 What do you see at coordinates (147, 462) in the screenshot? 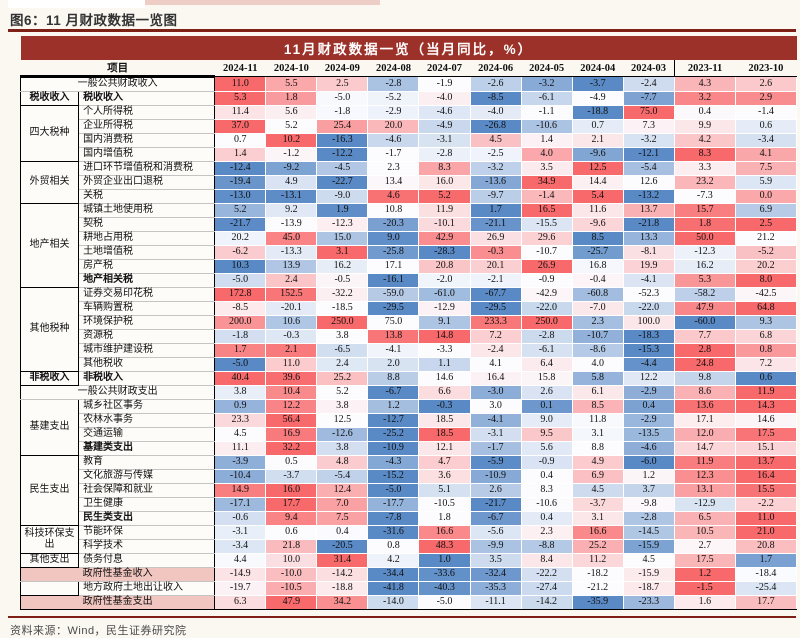
I see `row-label: 教育` at bounding box center [147, 462].